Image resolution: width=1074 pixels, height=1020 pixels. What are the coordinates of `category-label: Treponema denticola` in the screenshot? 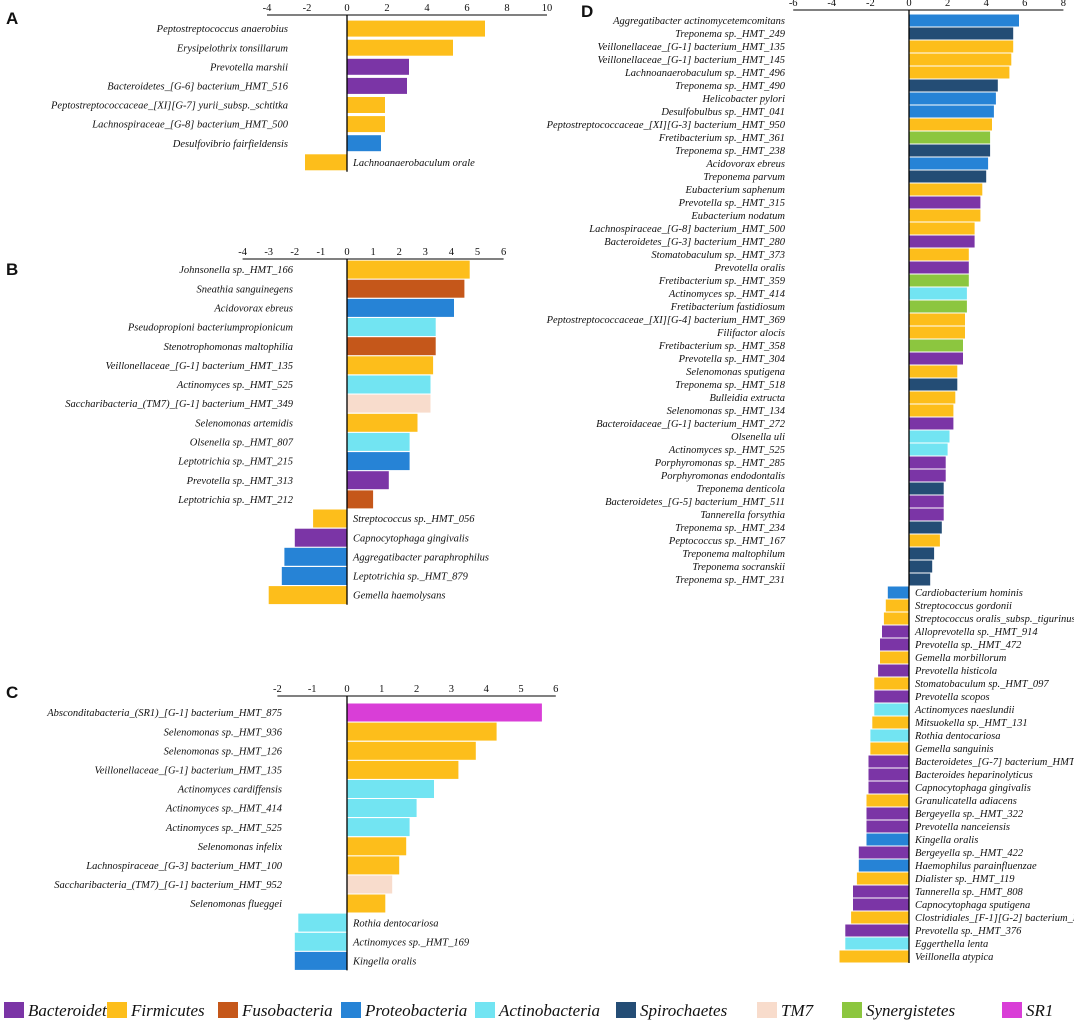 It's located at (740, 489).